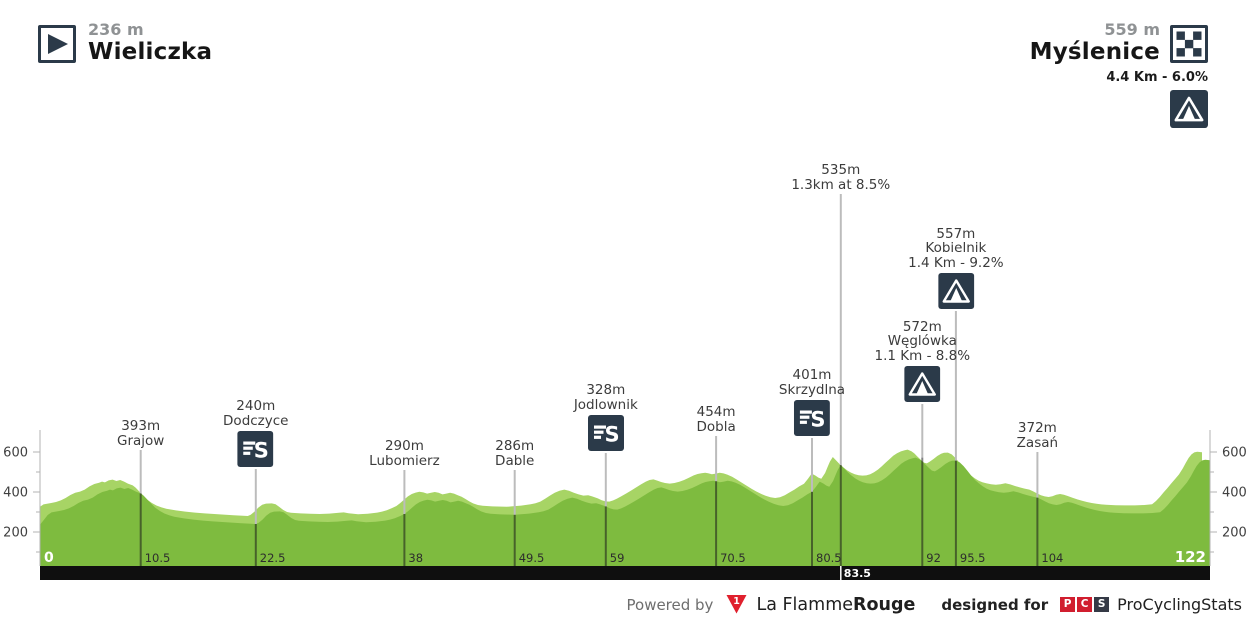 Image resolution: width=1250 pixels, height=625 pixels. Describe the element at coordinates (1157, 77) in the screenshot. I see `final-climb-stats: 4.4 Km - 6.0%` at that location.